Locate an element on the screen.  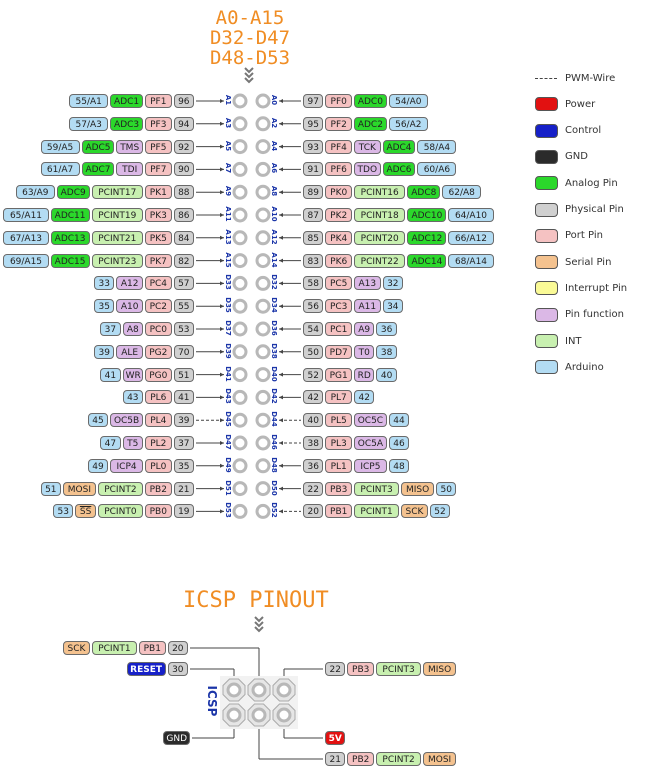
physical-label: 21 is located at coordinates (335, 759).